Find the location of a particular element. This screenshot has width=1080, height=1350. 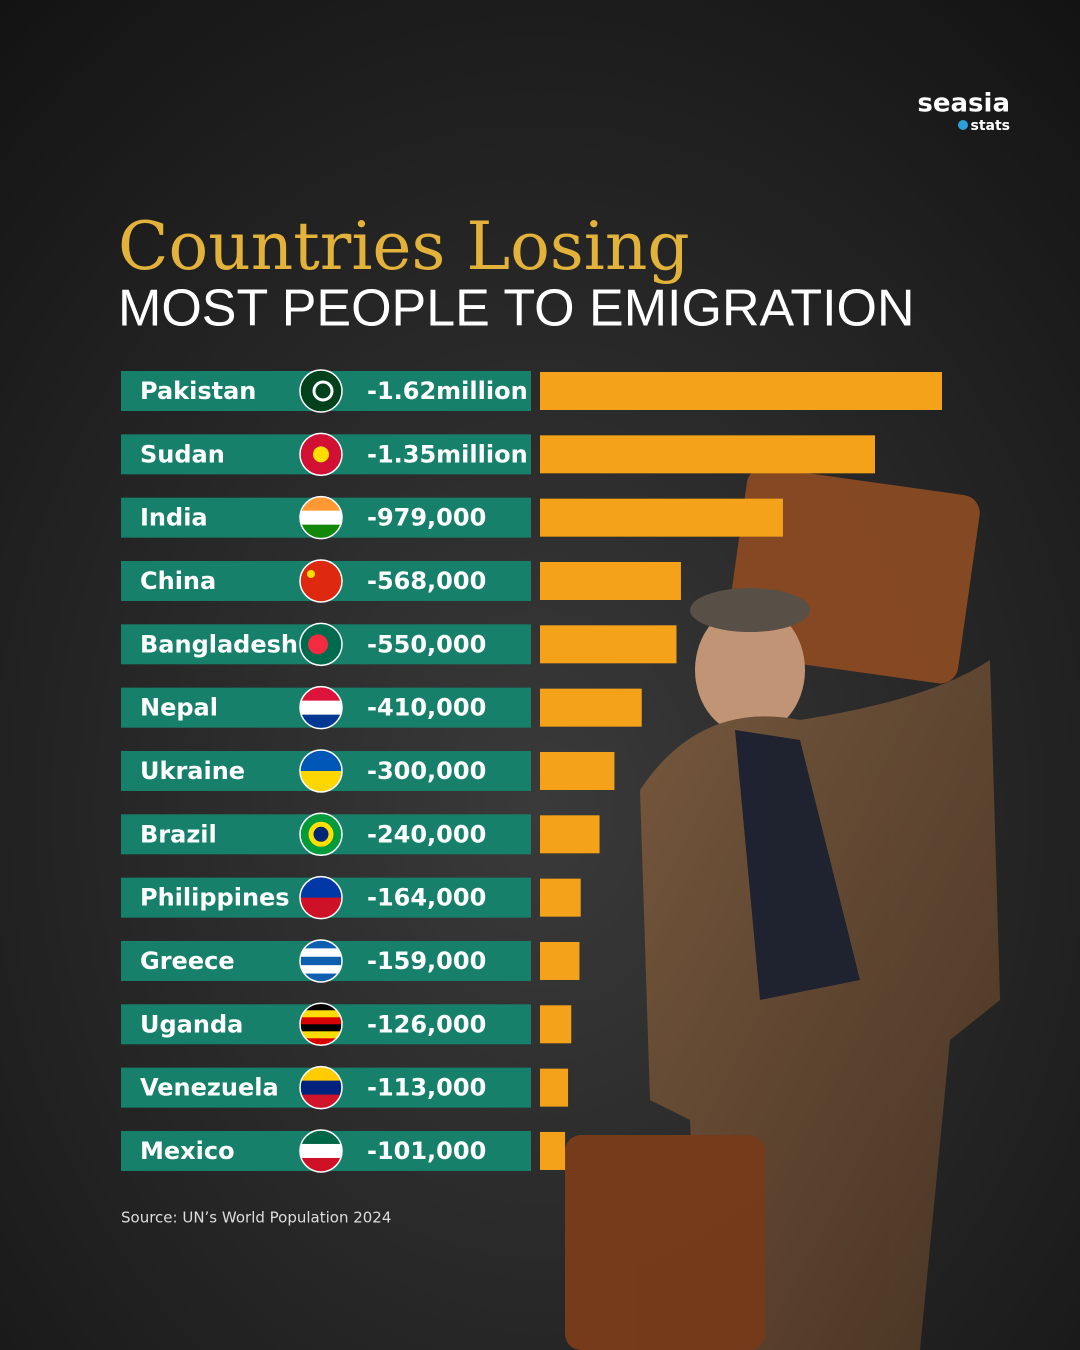

category-label: Mexico is located at coordinates (187, 1151).